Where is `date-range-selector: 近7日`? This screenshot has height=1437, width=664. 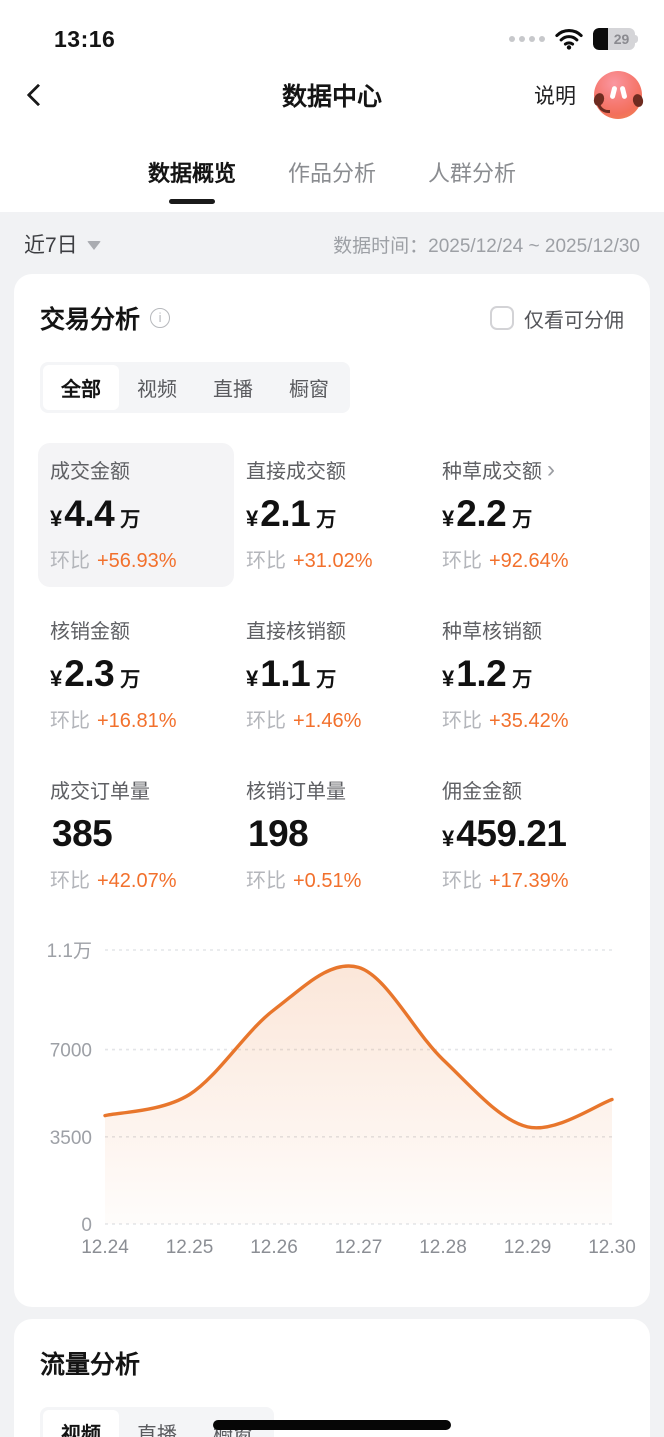
date-range-selector: 近7日 is located at coordinates (62, 244).